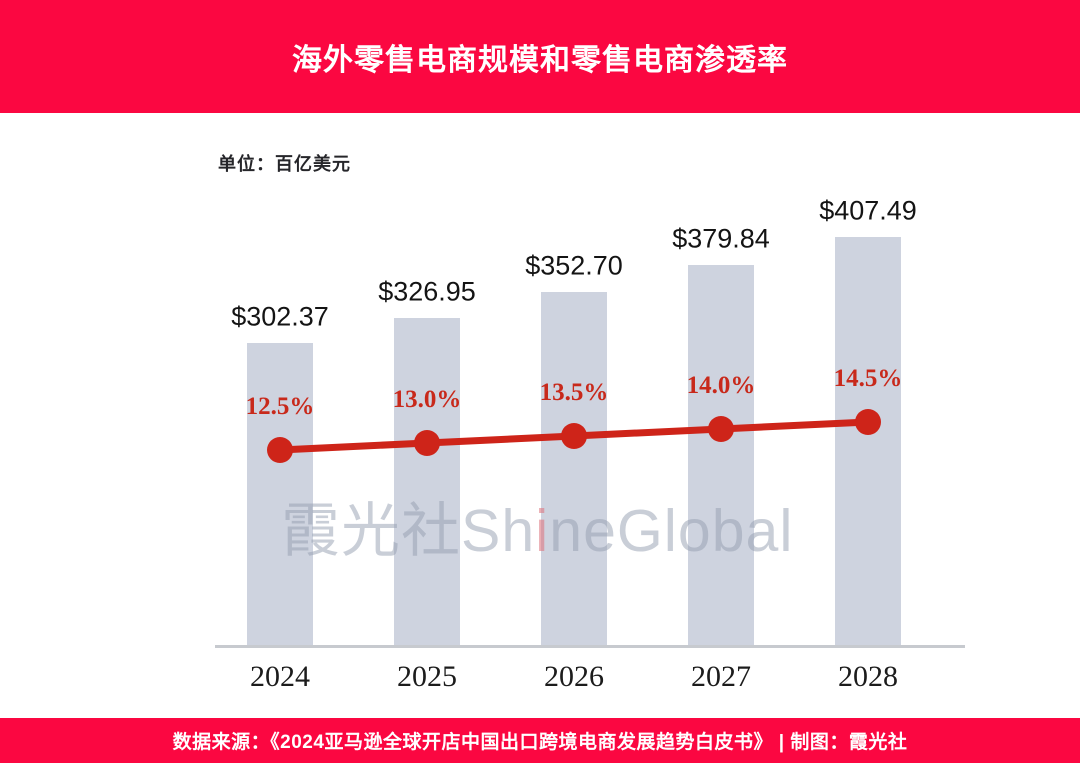  What do you see at coordinates (868, 442) in the screenshot?
I see `bar-2028` at bounding box center [868, 442].